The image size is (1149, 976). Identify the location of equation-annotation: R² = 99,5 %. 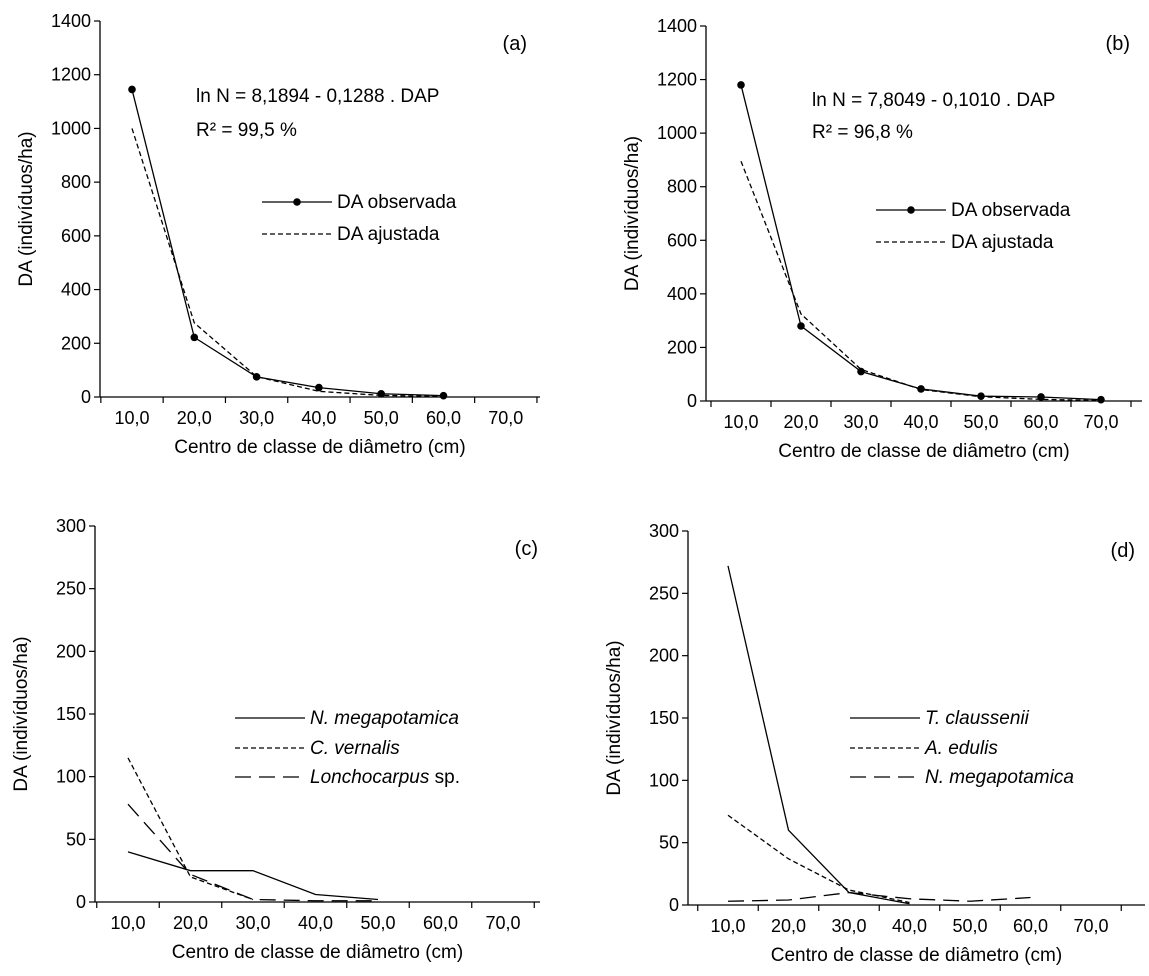
(246, 130).